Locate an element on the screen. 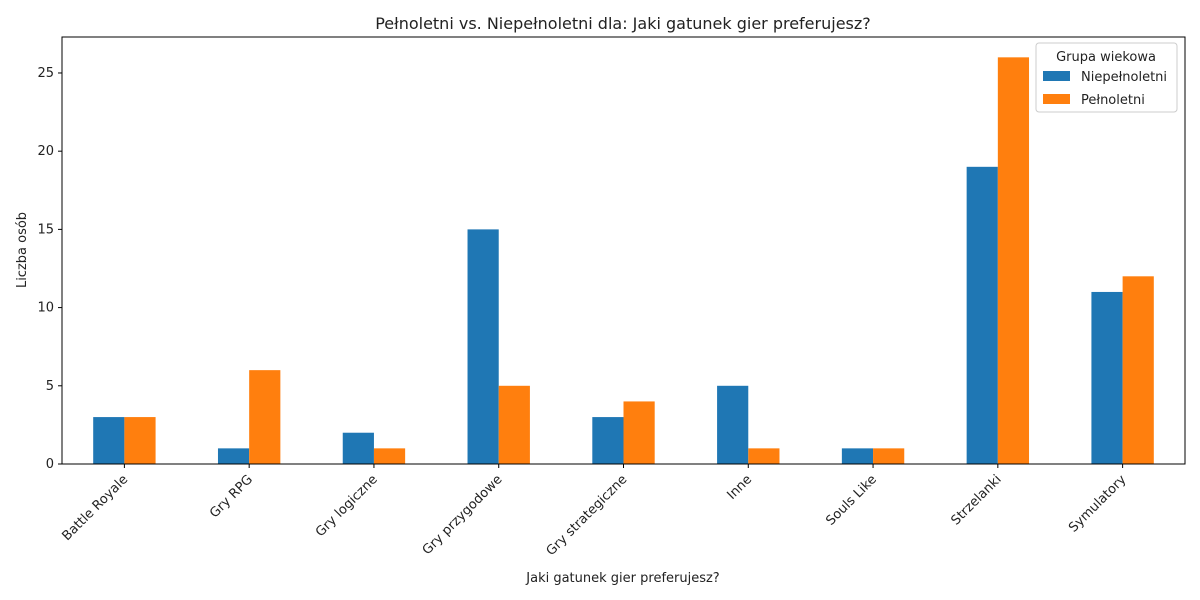 The height and width of the screenshot is (600, 1200). x-tick-label-gry-logiczne: Gry logiczne is located at coordinates (347, 506).